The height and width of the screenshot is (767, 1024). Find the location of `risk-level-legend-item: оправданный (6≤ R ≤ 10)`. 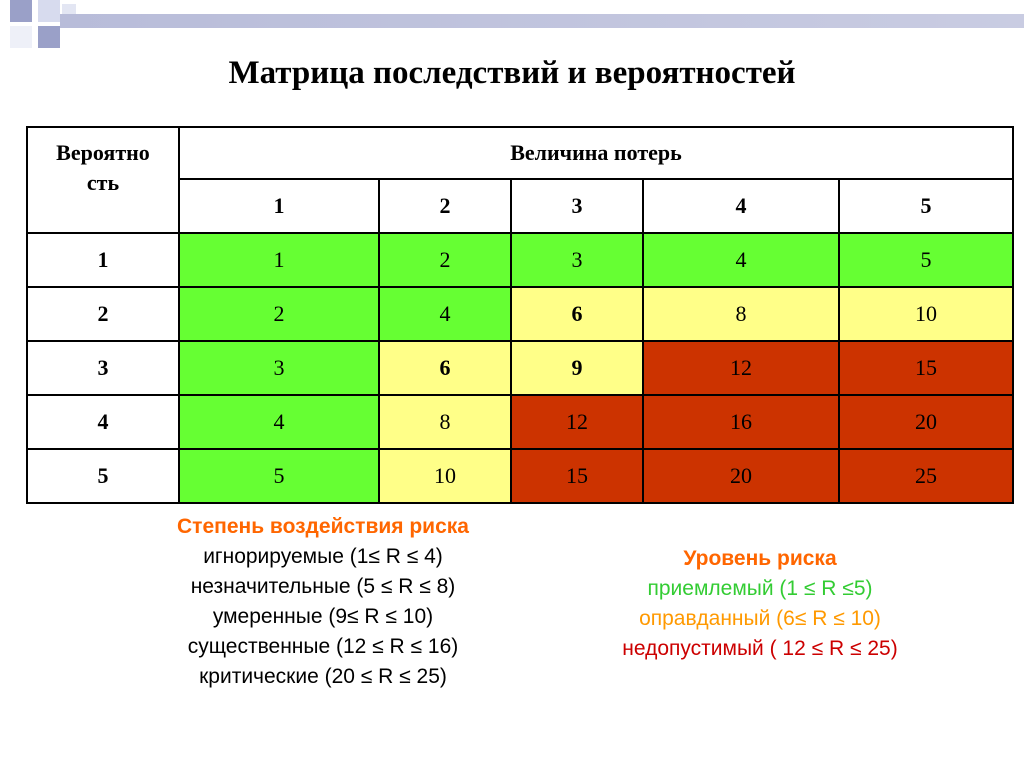

risk-level-legend-item: оправданный (6≤ R ≤ 10) is located at coordinates (760, 618).